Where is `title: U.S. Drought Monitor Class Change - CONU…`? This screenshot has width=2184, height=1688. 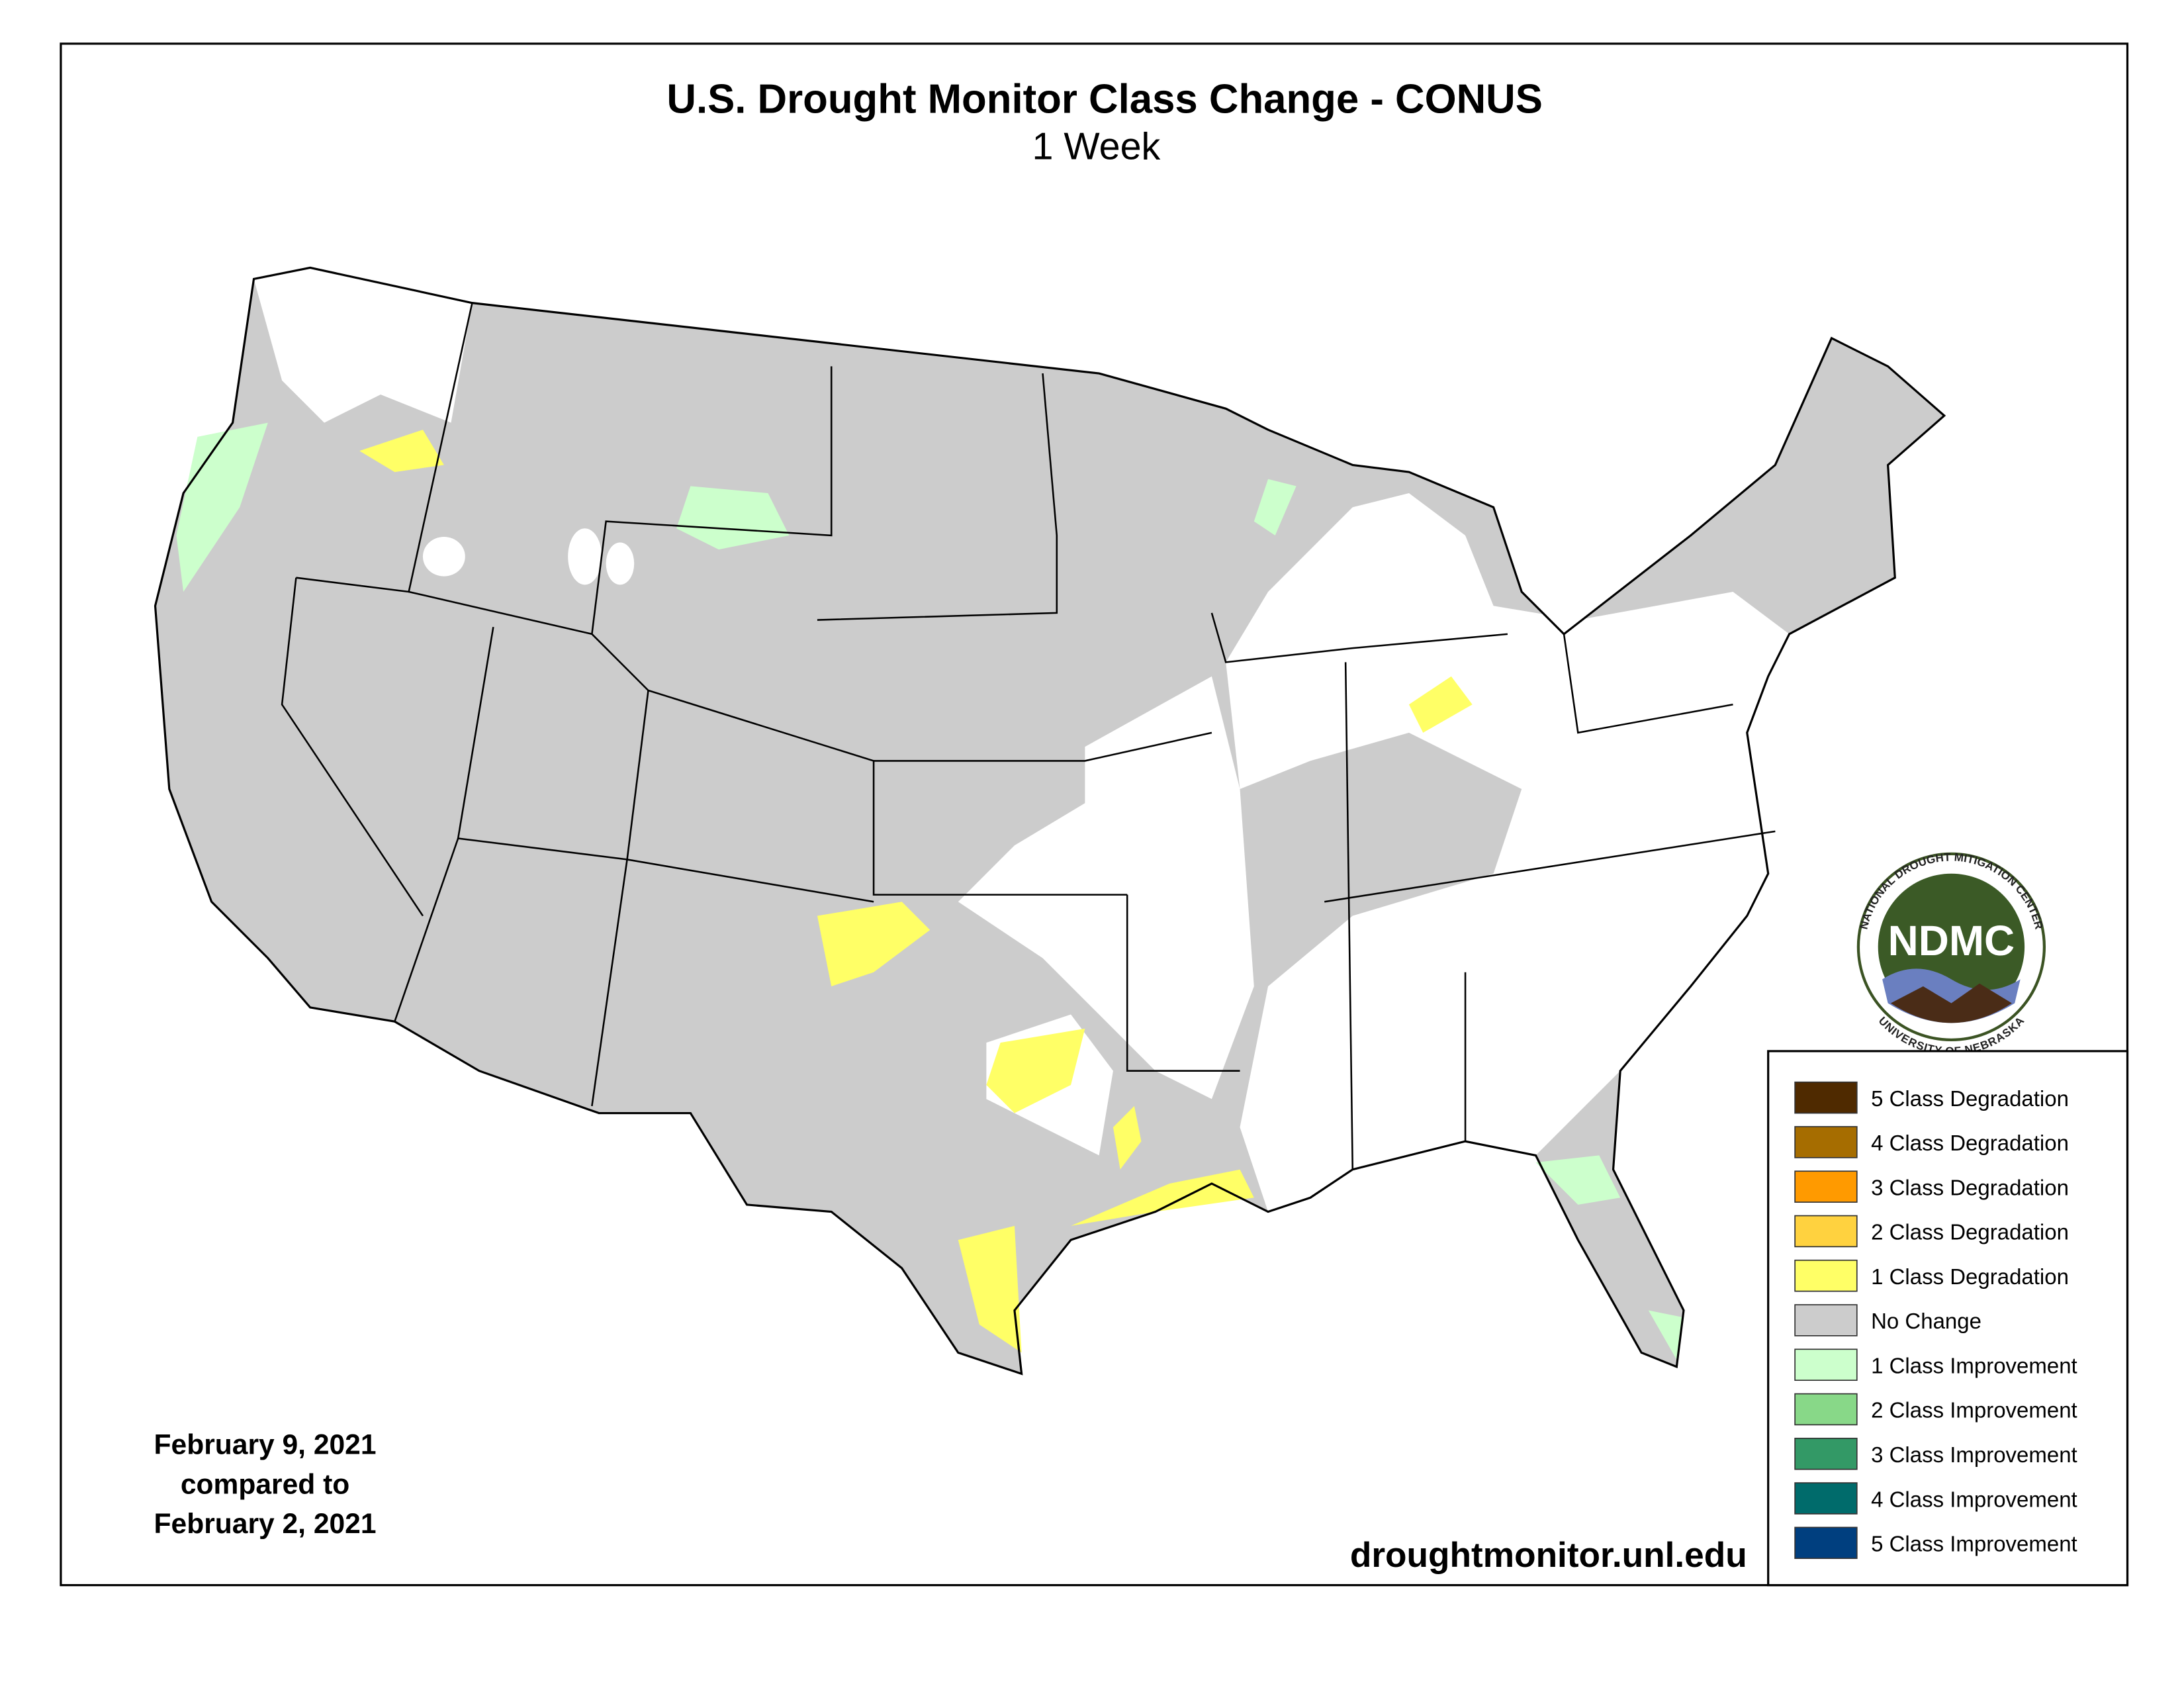 title: U.S. Drought Monitor Class Change - CONU… is located at coordinates (1104, 99).